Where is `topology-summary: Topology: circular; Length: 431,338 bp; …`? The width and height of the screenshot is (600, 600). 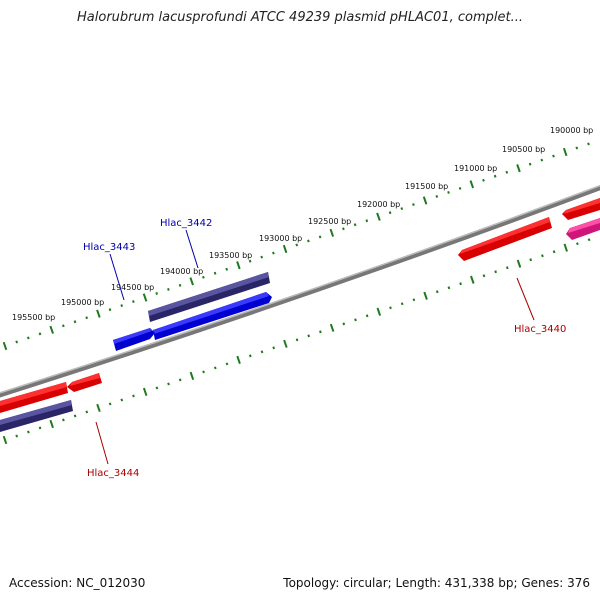 topology-summary: Topology: circular; Length: 431,338 bp; … is located at coordinates (436, 583).